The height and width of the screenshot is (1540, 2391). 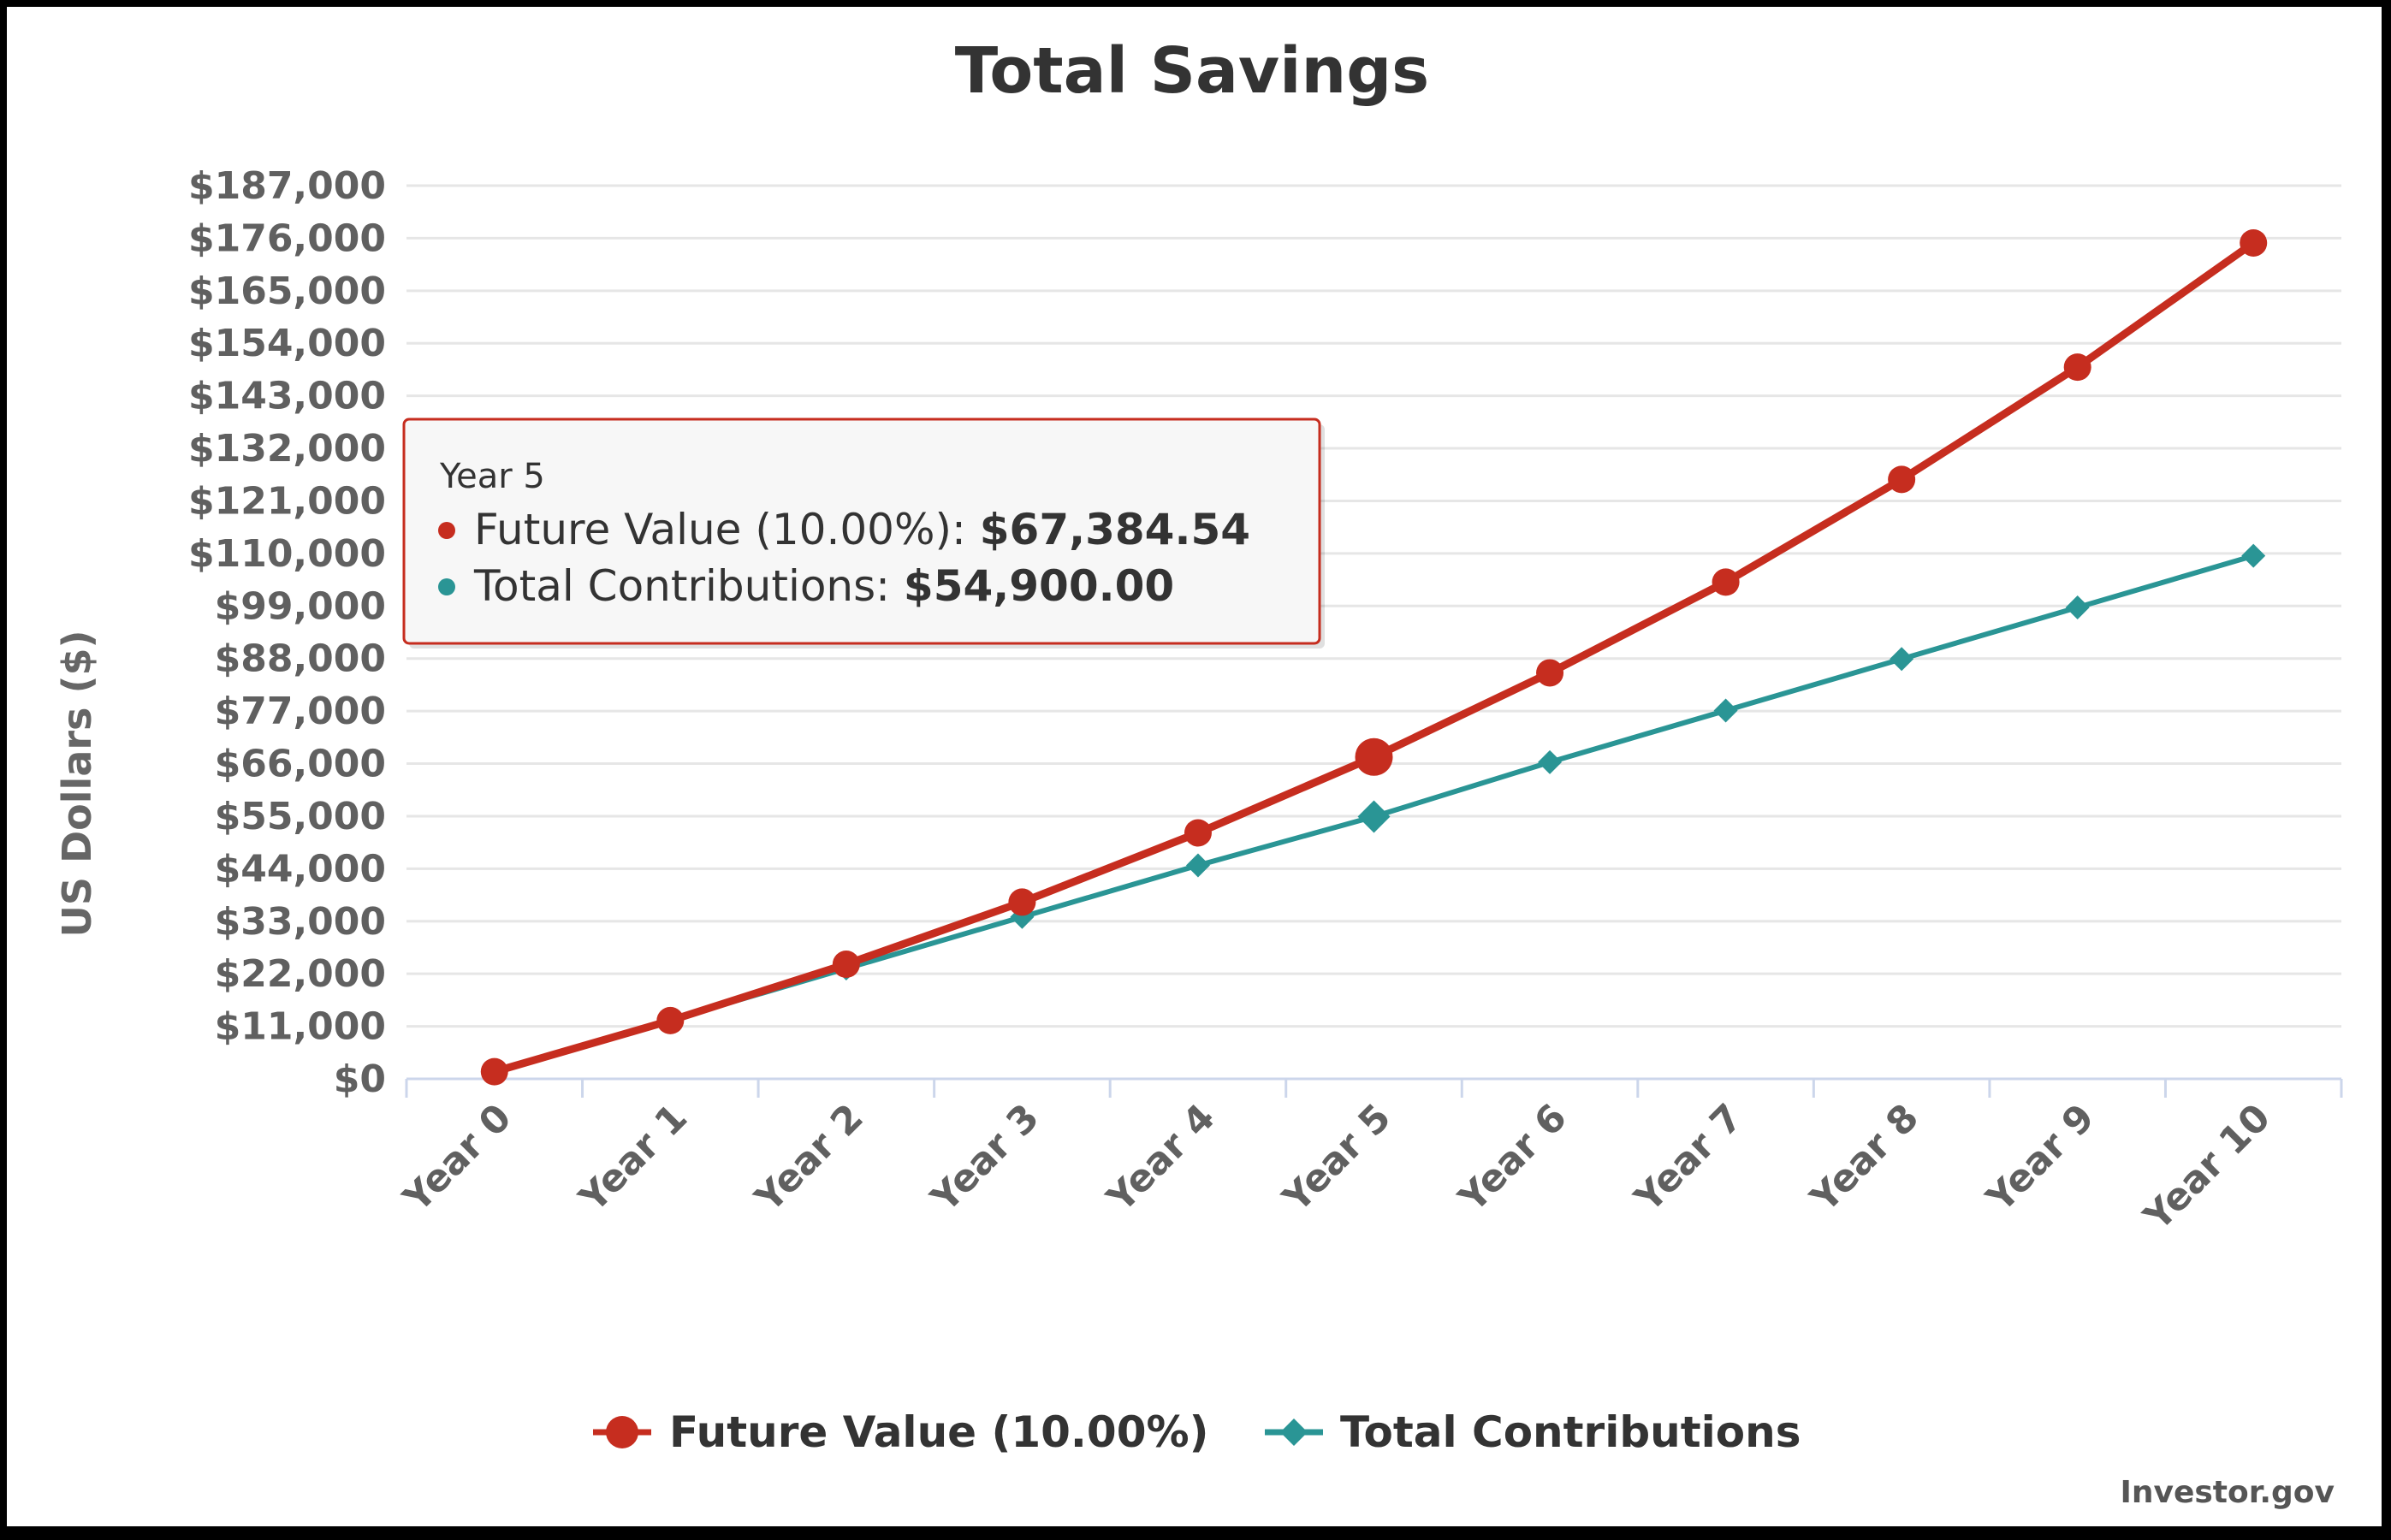 What do you see at coordinates (300, 606) in the screenshot?
I see `y-tick-label: $99,000` at bounding box center [300, 606].